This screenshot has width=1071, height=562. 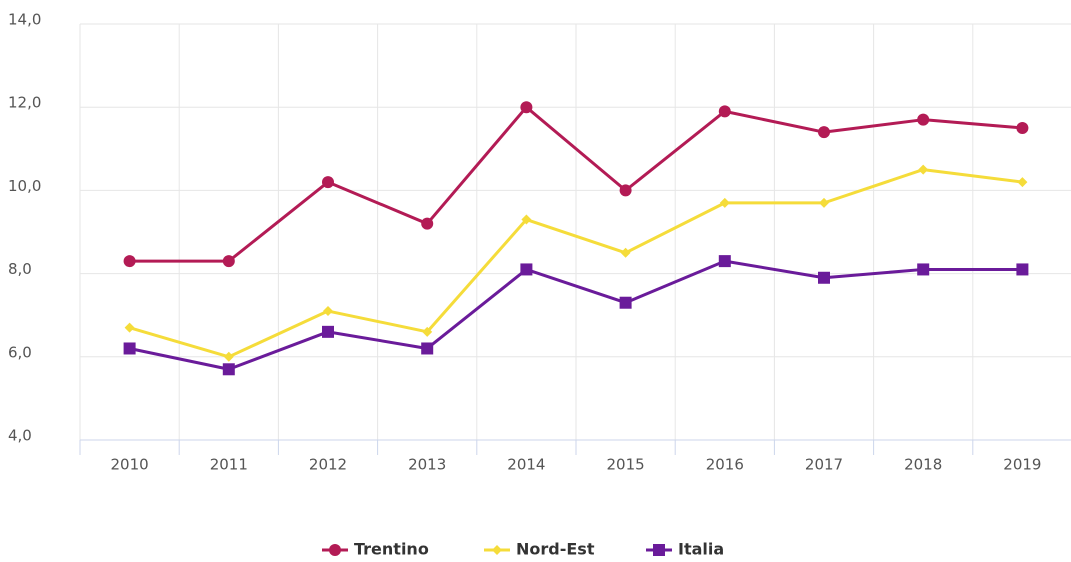 What do you see at coordinates (626, 465) in the screenshot?
I see `x-tick-label: 2015` at bounding box center [626, 465].